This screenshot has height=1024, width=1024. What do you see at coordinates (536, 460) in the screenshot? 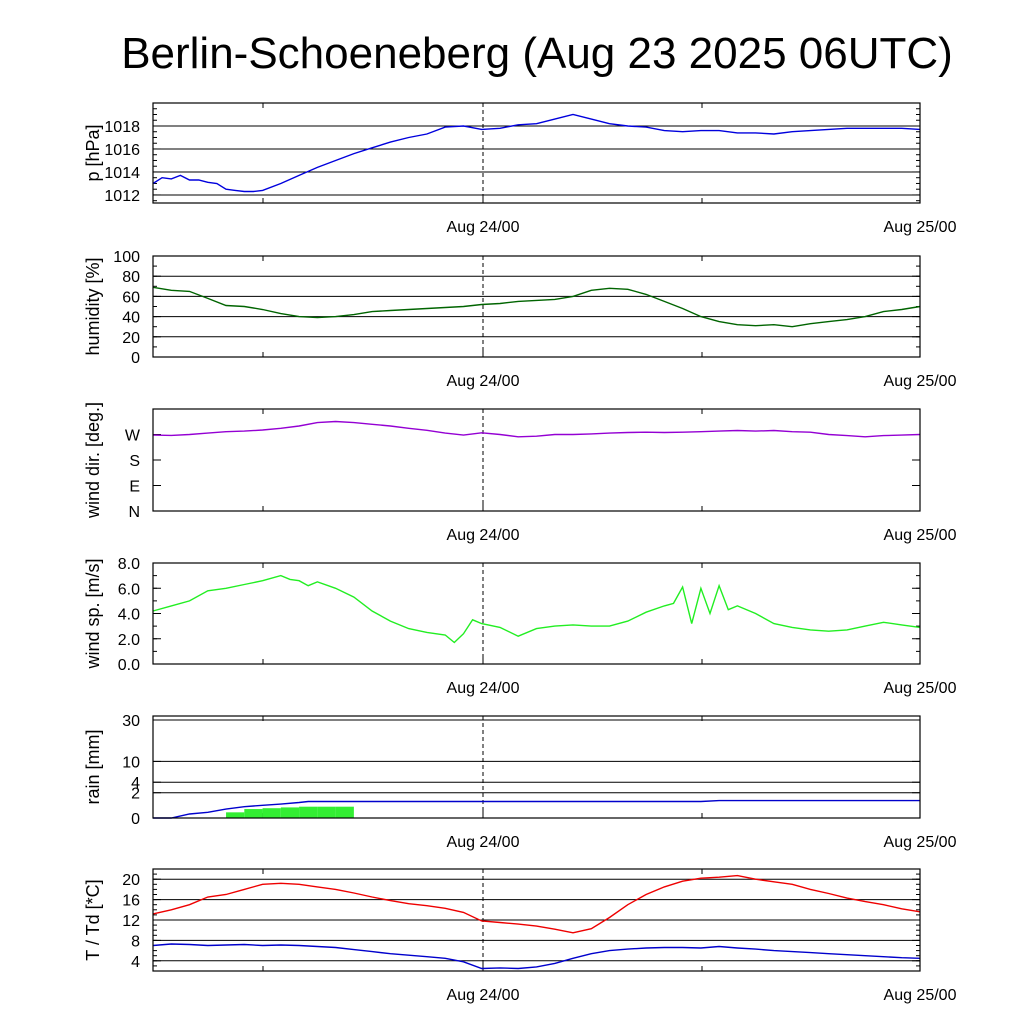
I see `wind-direction-frame` at bounding box center [536, 460].